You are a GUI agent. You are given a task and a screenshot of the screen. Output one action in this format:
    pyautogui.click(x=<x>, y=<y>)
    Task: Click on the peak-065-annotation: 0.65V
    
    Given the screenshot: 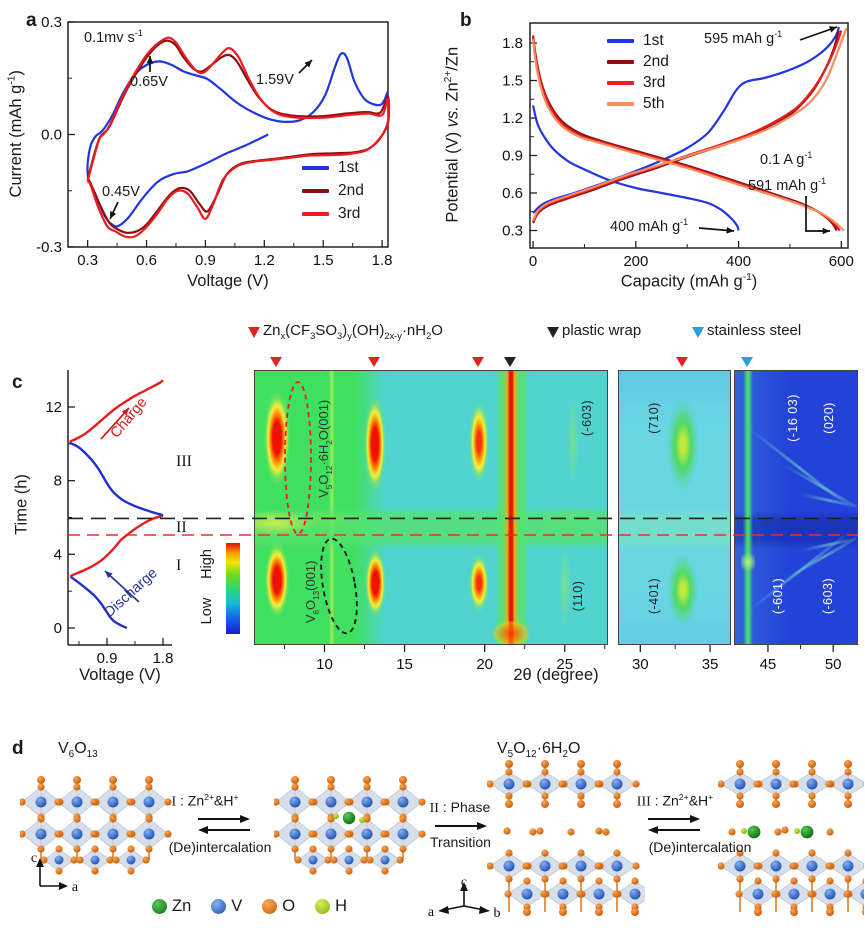 What is the action you would take?
    pyautogui.click(x=149, y=82)
    